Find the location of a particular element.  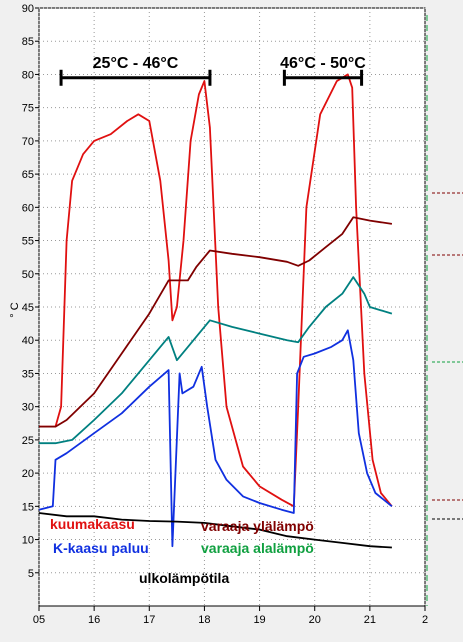

range-label: 25°C - 46°C is located at coordinates (136, 63).